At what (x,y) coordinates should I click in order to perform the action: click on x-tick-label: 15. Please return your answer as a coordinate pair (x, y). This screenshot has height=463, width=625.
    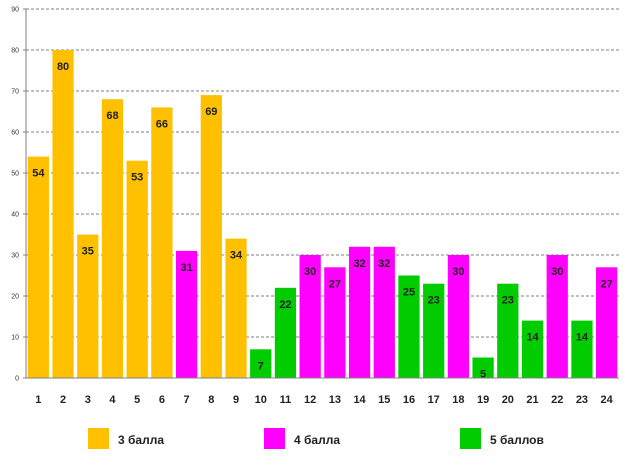
    Looking at the image, I should click on (384, 400).